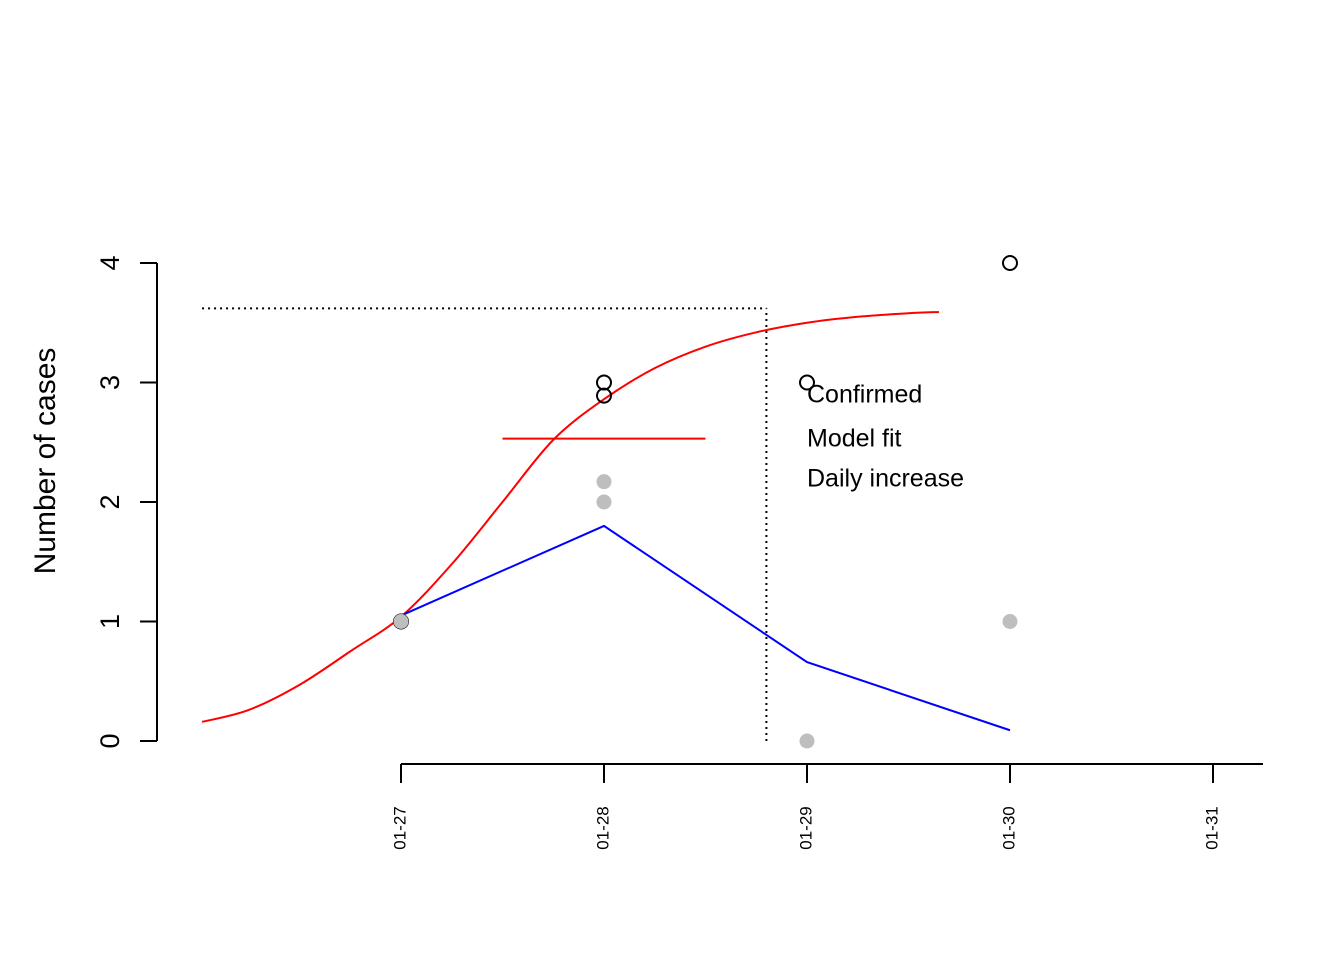  Describe the element at coordinates (110, 262) in the screenshot. I see `y-tick-label-4: 4` at that location.